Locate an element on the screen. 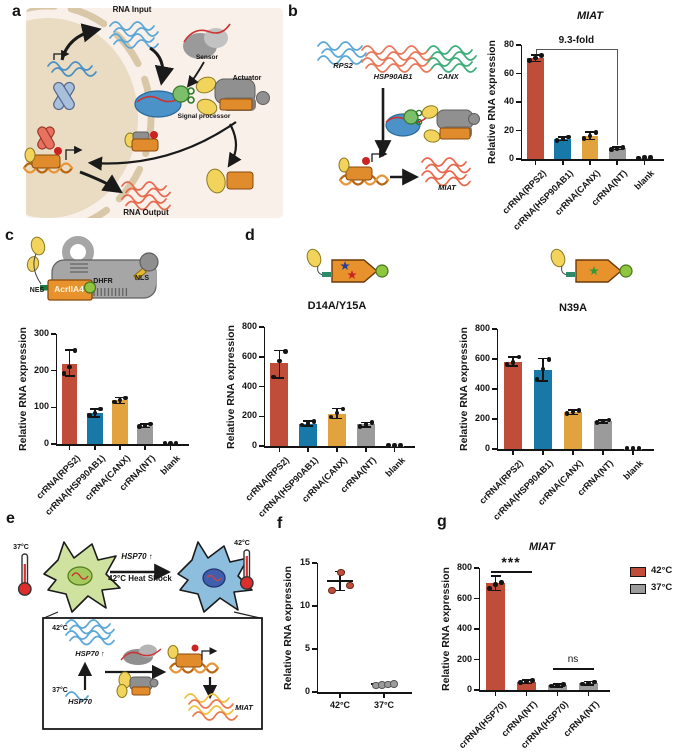 The image size is (682, 754). actuator-complex-icon is located at coordinates (232, 96).